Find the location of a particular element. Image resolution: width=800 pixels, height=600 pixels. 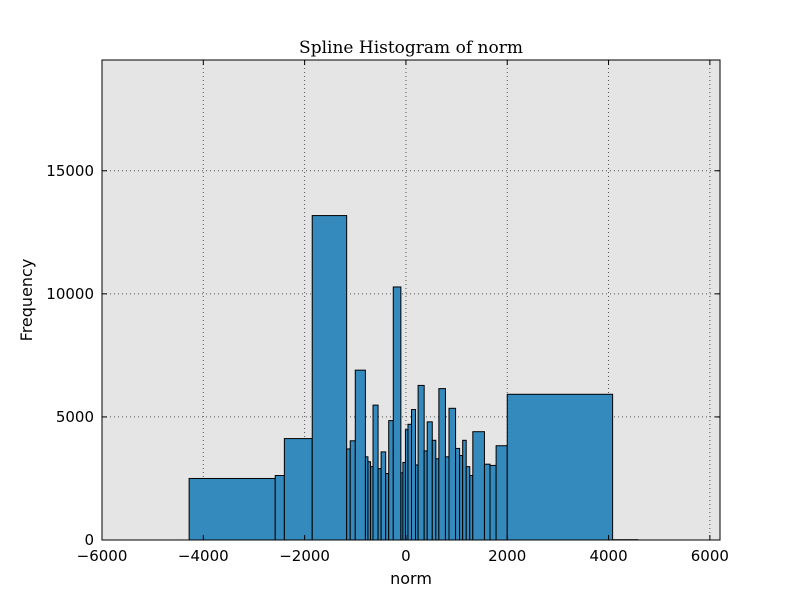

chart-title: Spline Histogram of norm is located at coordinates (411, 48).